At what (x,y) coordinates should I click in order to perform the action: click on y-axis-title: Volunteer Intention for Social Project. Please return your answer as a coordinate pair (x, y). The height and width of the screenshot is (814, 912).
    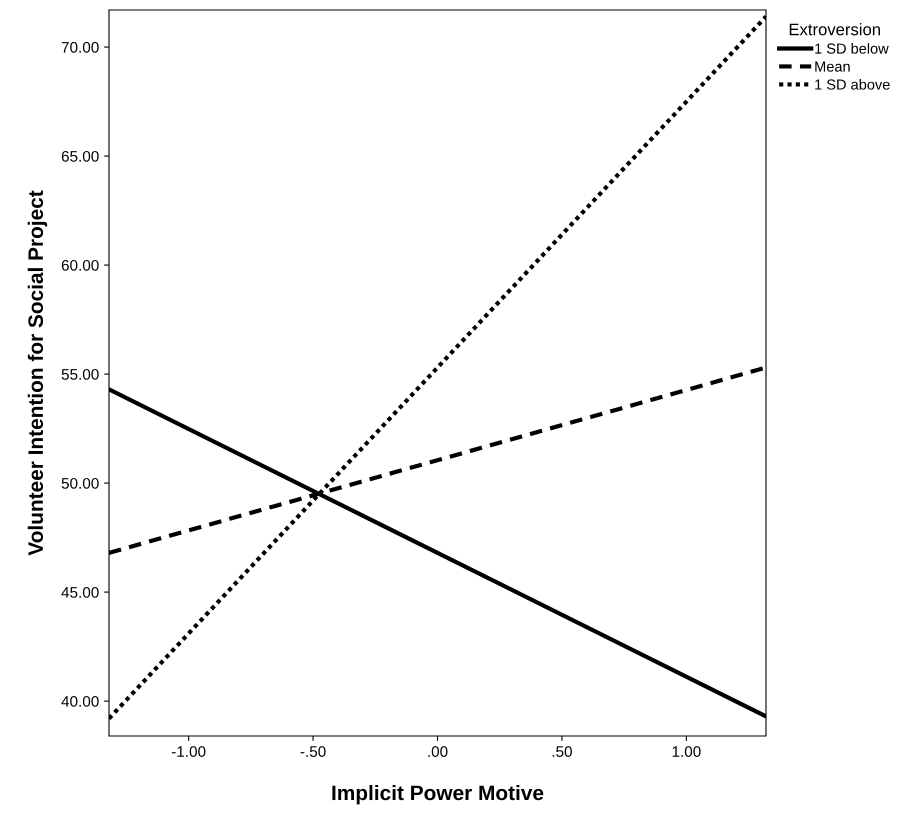
    Looking at the image, I should click on (38, 373).